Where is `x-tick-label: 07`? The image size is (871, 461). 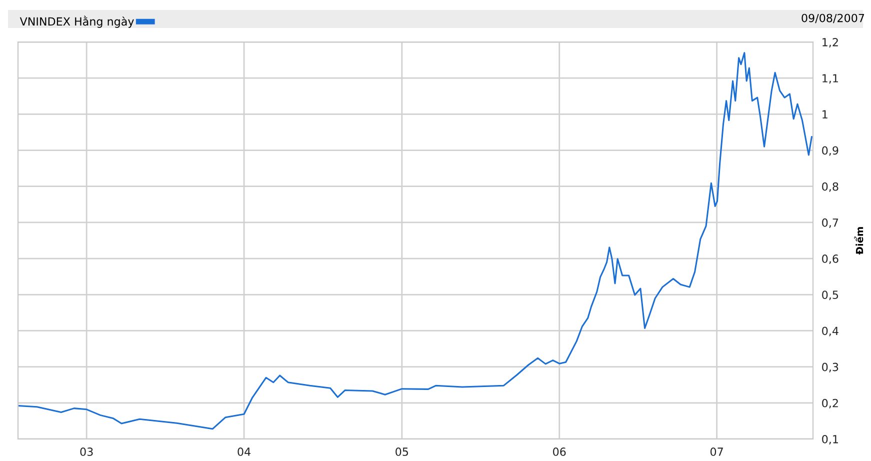 x-tick-label: 07 is located at coordinates (716, 452).